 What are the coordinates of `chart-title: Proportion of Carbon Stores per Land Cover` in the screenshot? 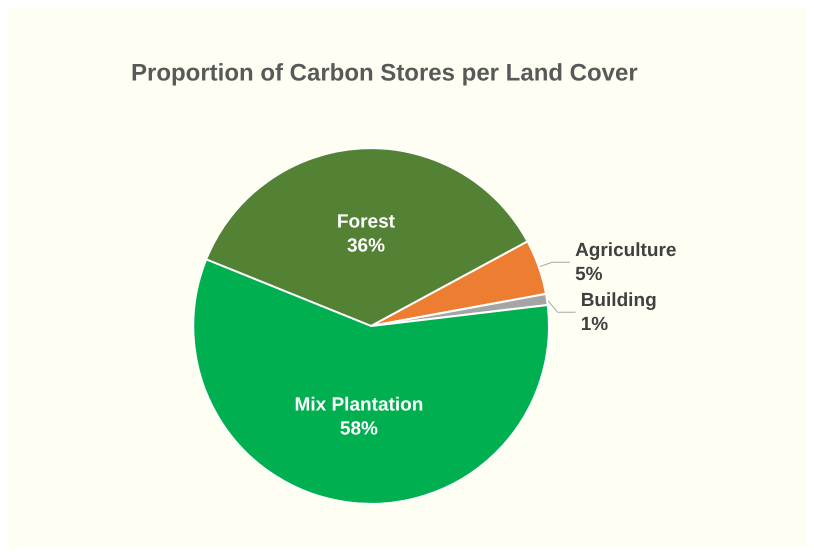 It's located at (384, 73).